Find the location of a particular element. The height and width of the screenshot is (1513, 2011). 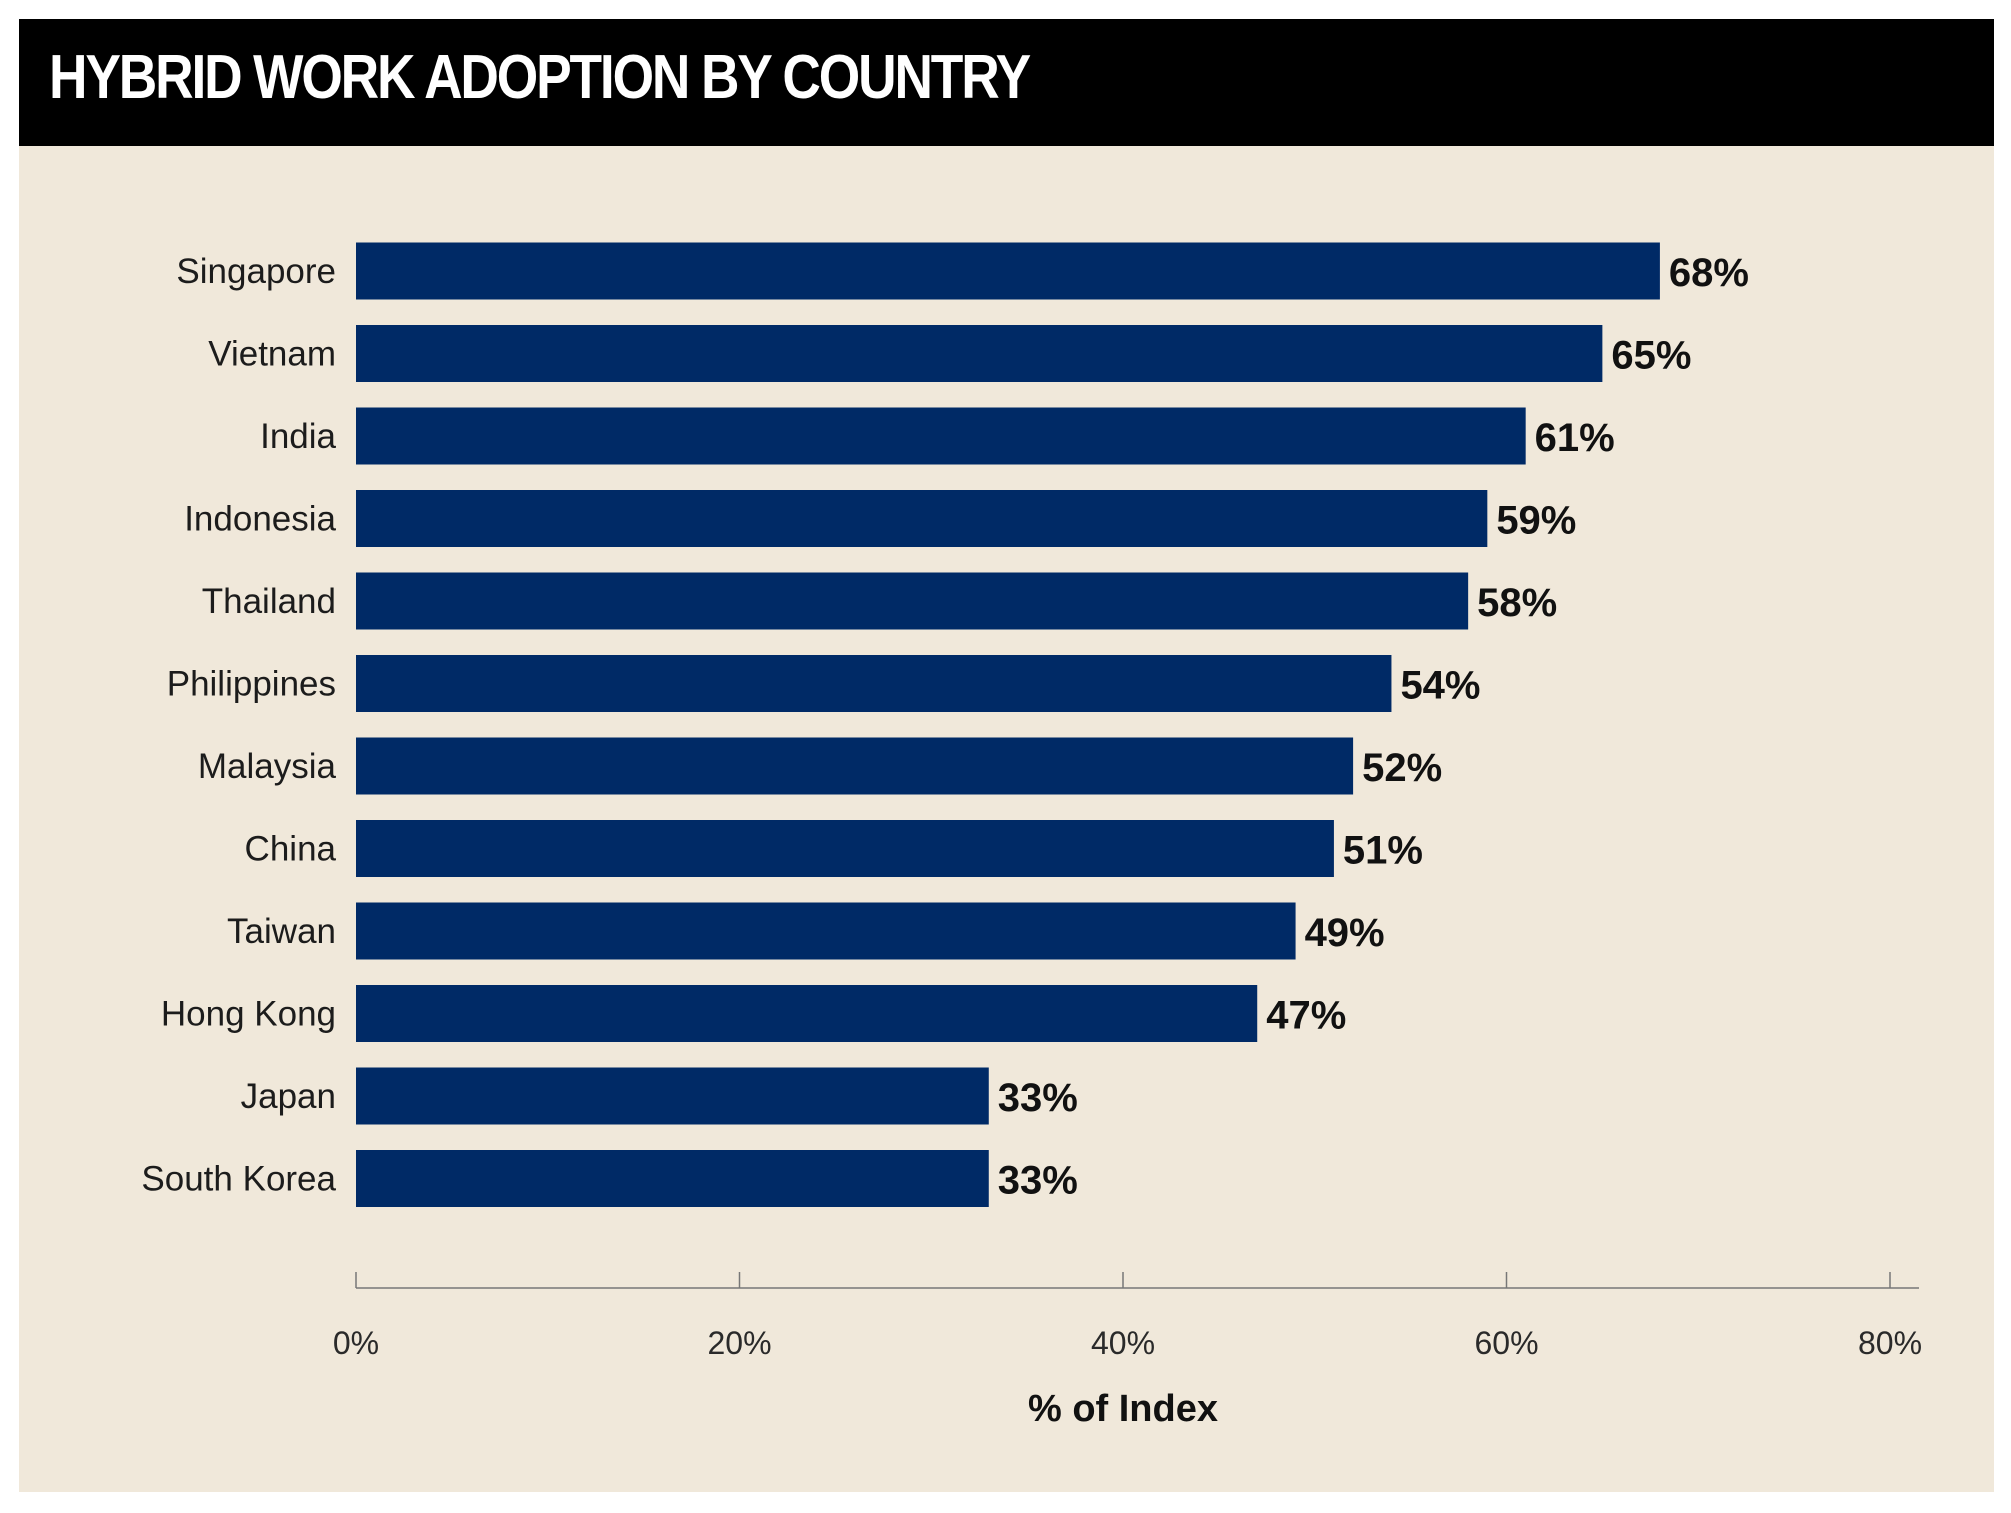

x-axis: 0% 20% 40% 60% 80% is located at coordinates (1127, 1316).